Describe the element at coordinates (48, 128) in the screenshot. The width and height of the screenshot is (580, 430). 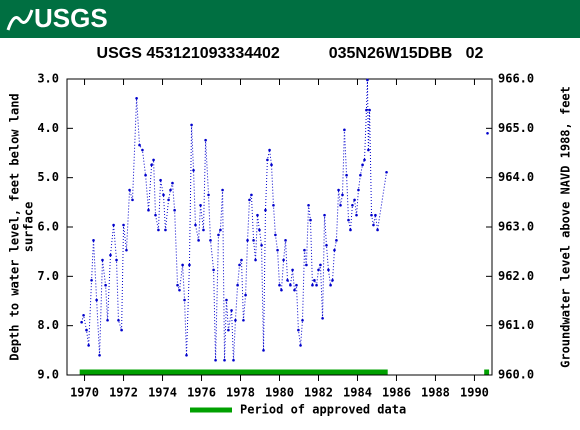
I see `y-tick-label: 4.0` at that location.